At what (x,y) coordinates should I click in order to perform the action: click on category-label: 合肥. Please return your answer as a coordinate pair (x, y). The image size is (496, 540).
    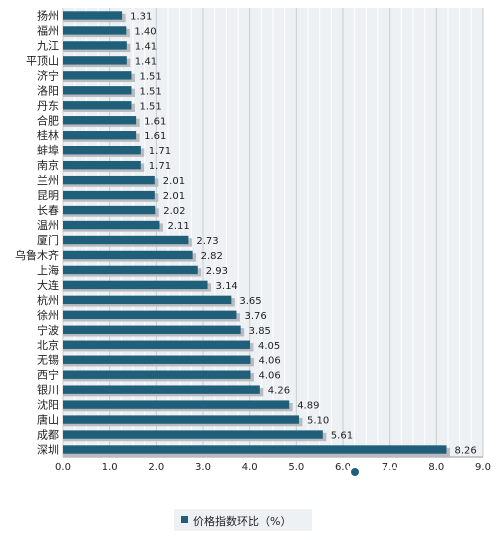
    Looking at the image, I should click on (48, 120).